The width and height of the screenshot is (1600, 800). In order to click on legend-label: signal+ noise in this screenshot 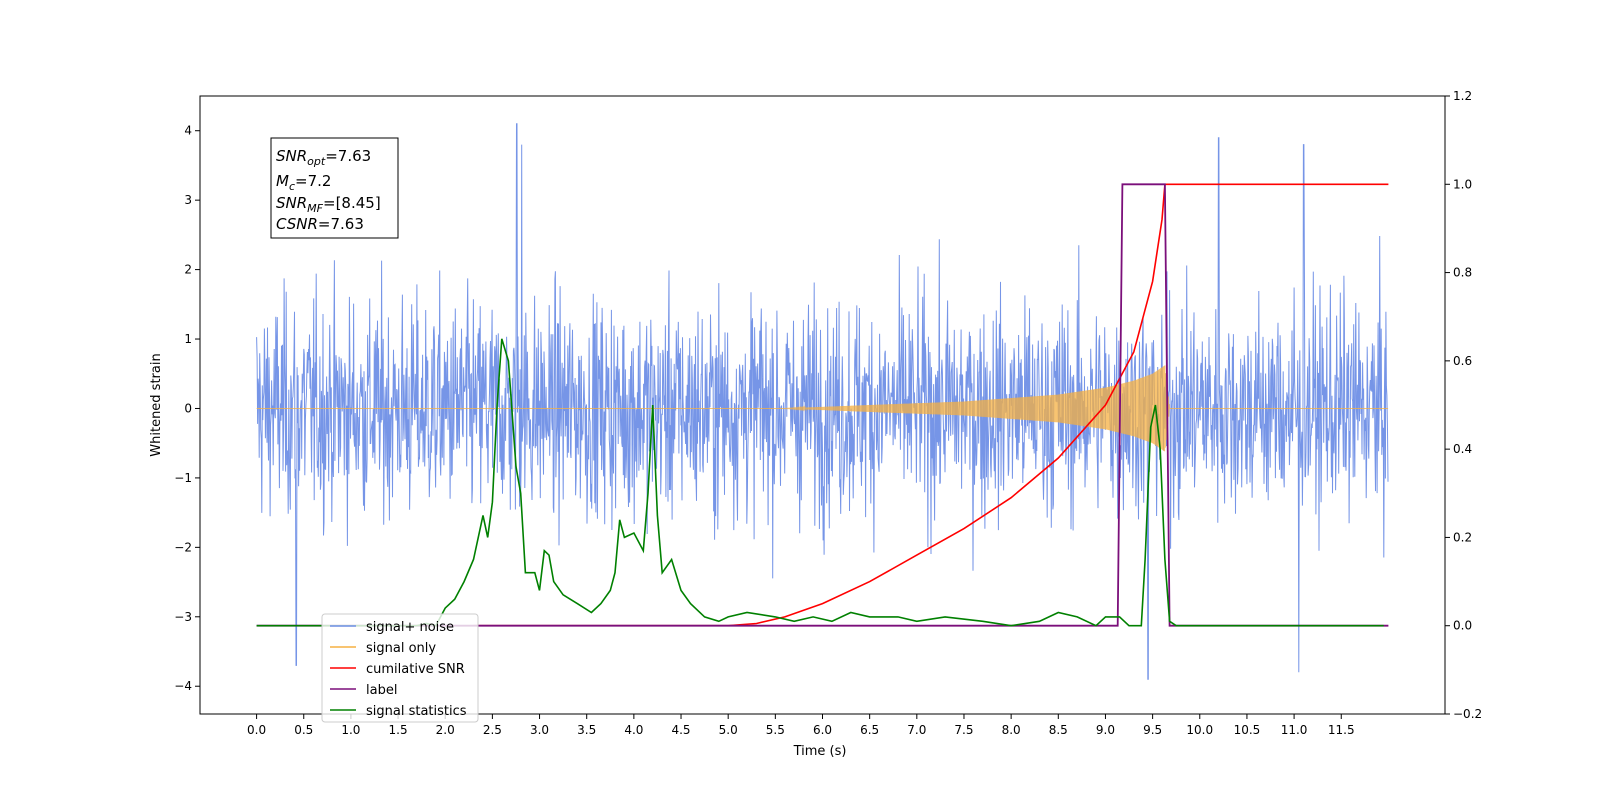, I will do `click(410, 627)`.